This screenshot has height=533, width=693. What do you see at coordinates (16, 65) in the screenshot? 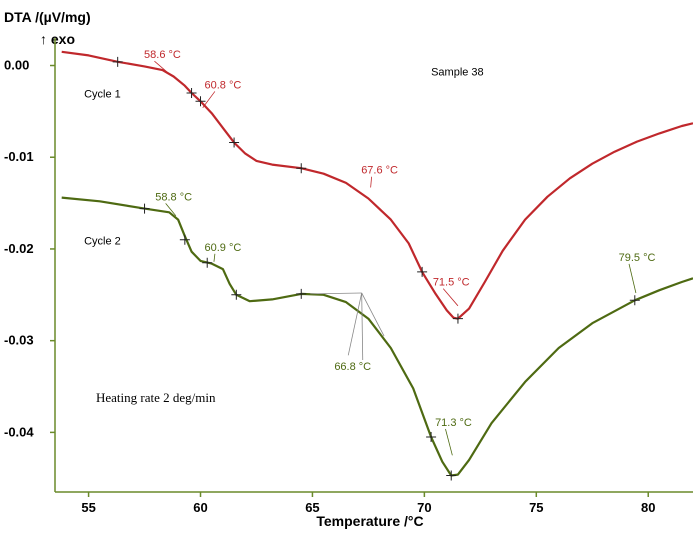
I see `y-tick-label: 0.00` at bounding box center [16, 65].